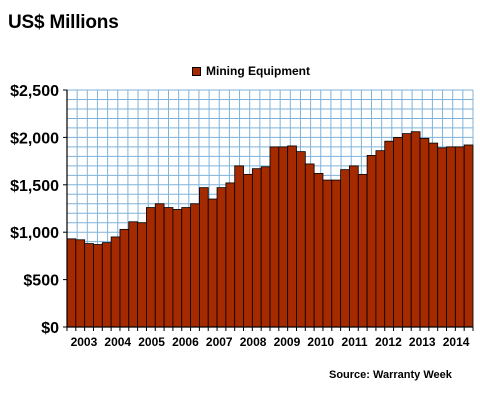  I want to click on legend: Mining Equipment, so click(251, 71).